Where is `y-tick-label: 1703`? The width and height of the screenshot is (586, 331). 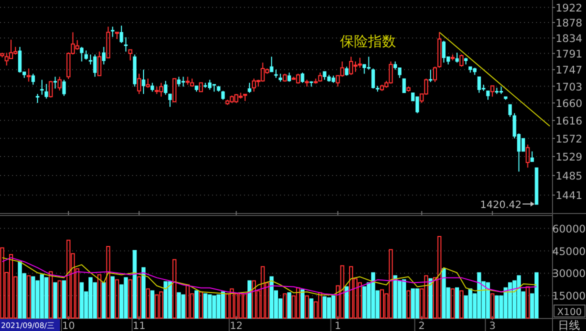 y-tick-label: 1703 is located at coordinates (569, 87).